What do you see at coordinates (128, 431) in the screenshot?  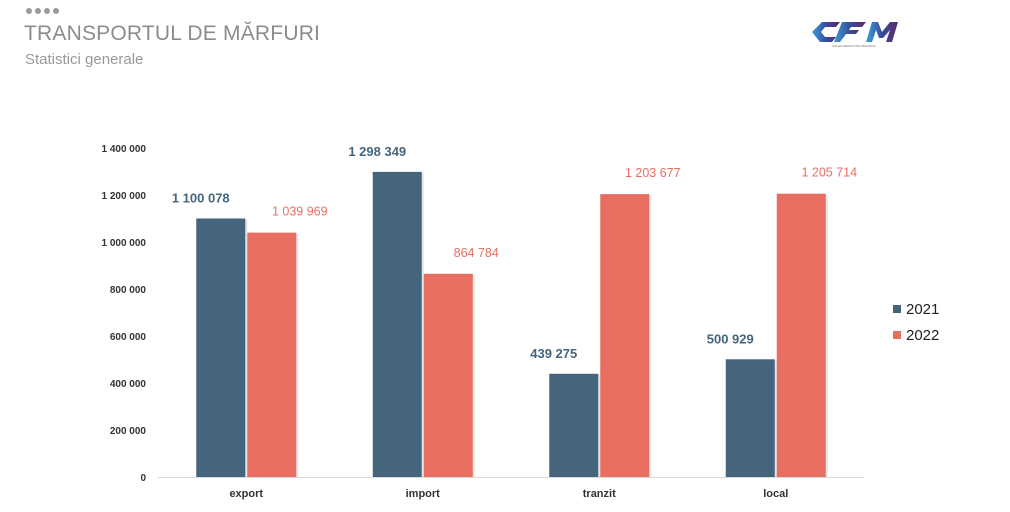 I see `y-tick-label: 200 000` at bounding box center [128, 431].